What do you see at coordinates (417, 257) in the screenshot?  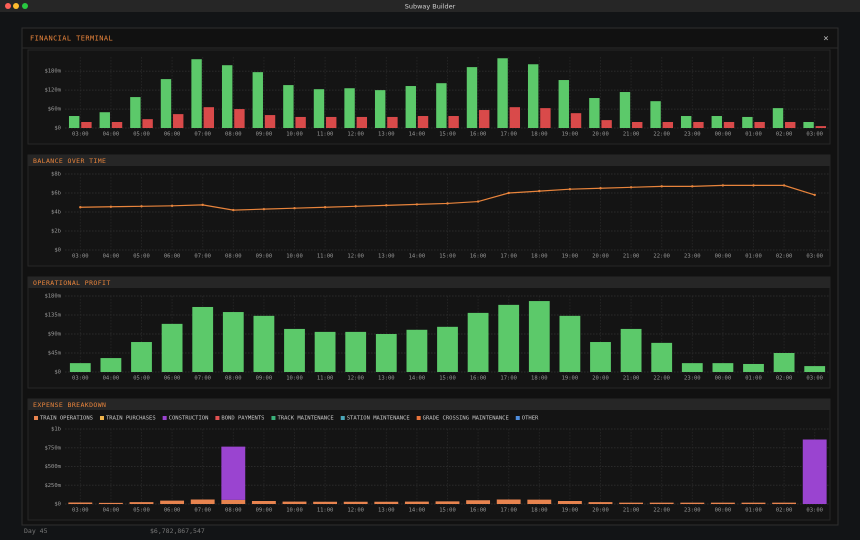 I see `x-tick-label: 14:00` at bounding box center [417, 257].